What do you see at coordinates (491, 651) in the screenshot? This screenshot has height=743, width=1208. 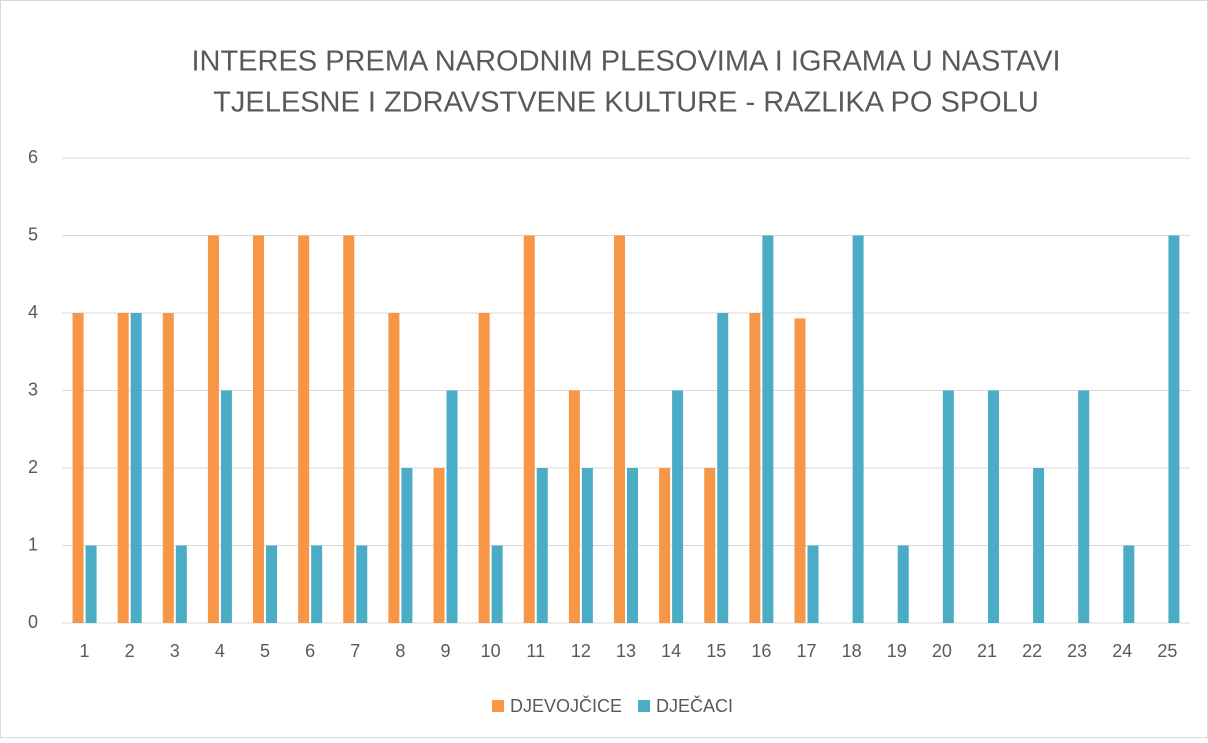 I see `x-tick-label: 10` at bounding box center [491, 651].